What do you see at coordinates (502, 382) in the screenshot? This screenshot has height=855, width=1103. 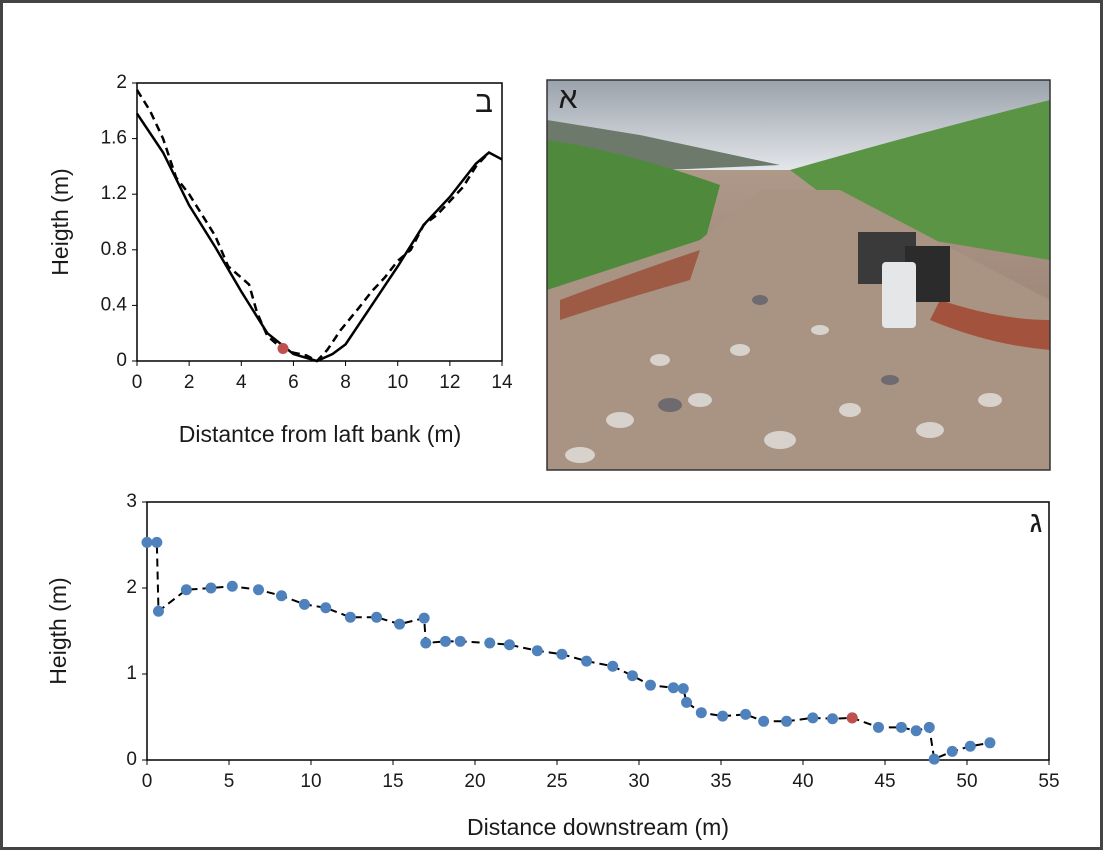 I see `x-tick-label: 14` at bounding box center [502, 382].